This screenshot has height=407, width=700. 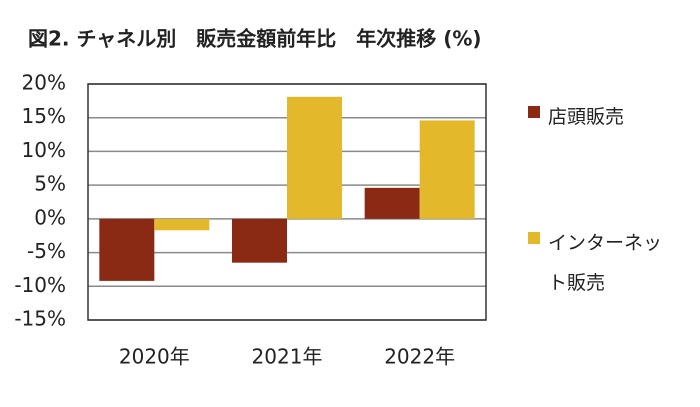 I want to click on x-tick-label: 2021年, so click(x=287, y=357).